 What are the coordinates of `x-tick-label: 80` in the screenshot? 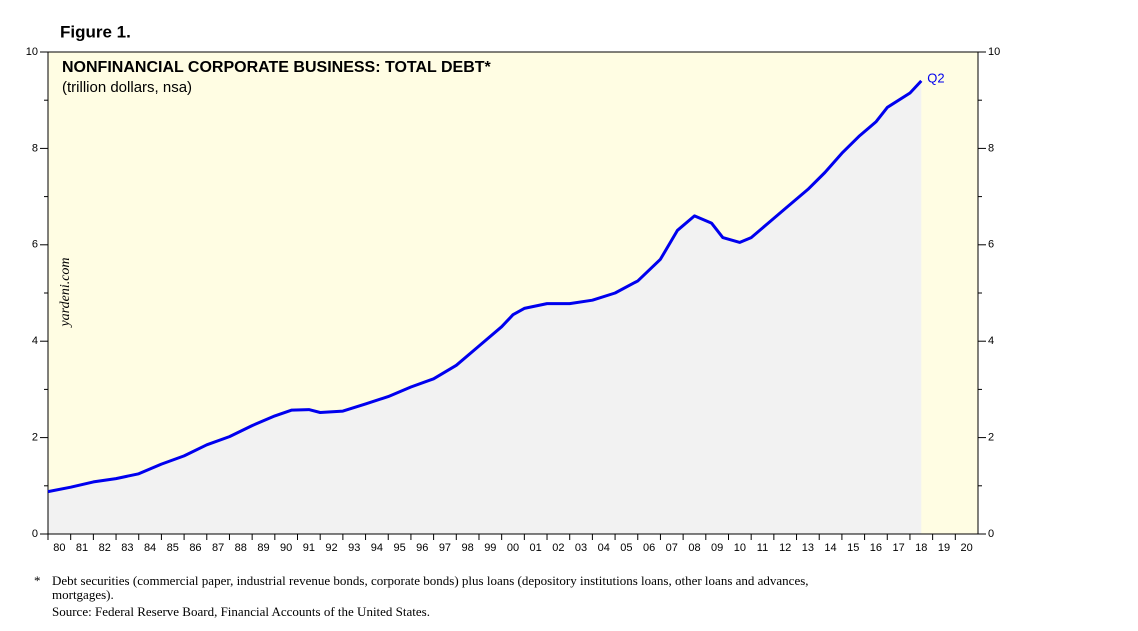 It's located at (59, 548).